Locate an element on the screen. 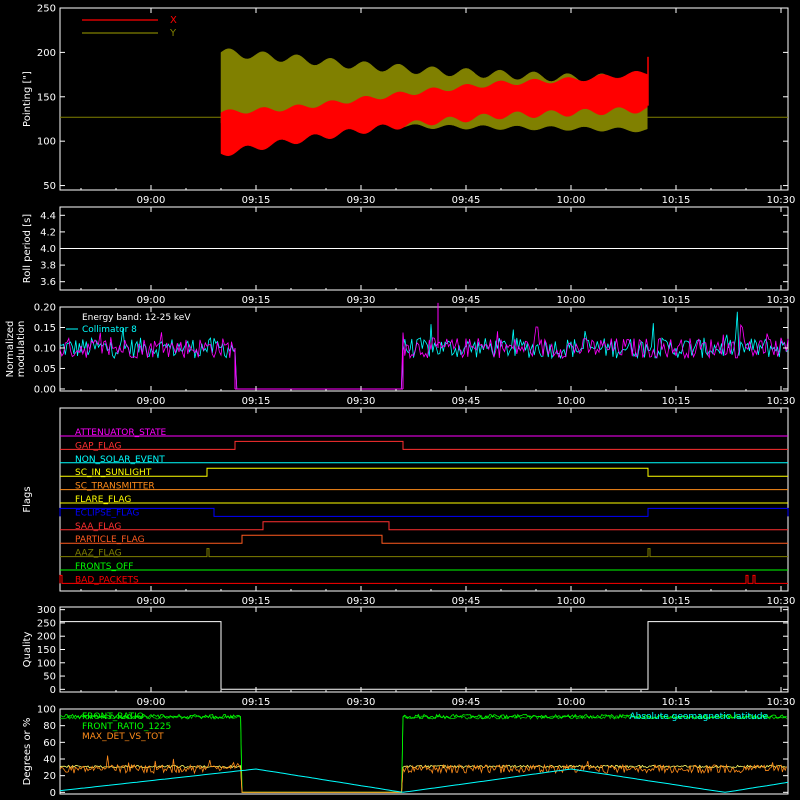  legend-label-y: Y is located at coordinates (173, 33).